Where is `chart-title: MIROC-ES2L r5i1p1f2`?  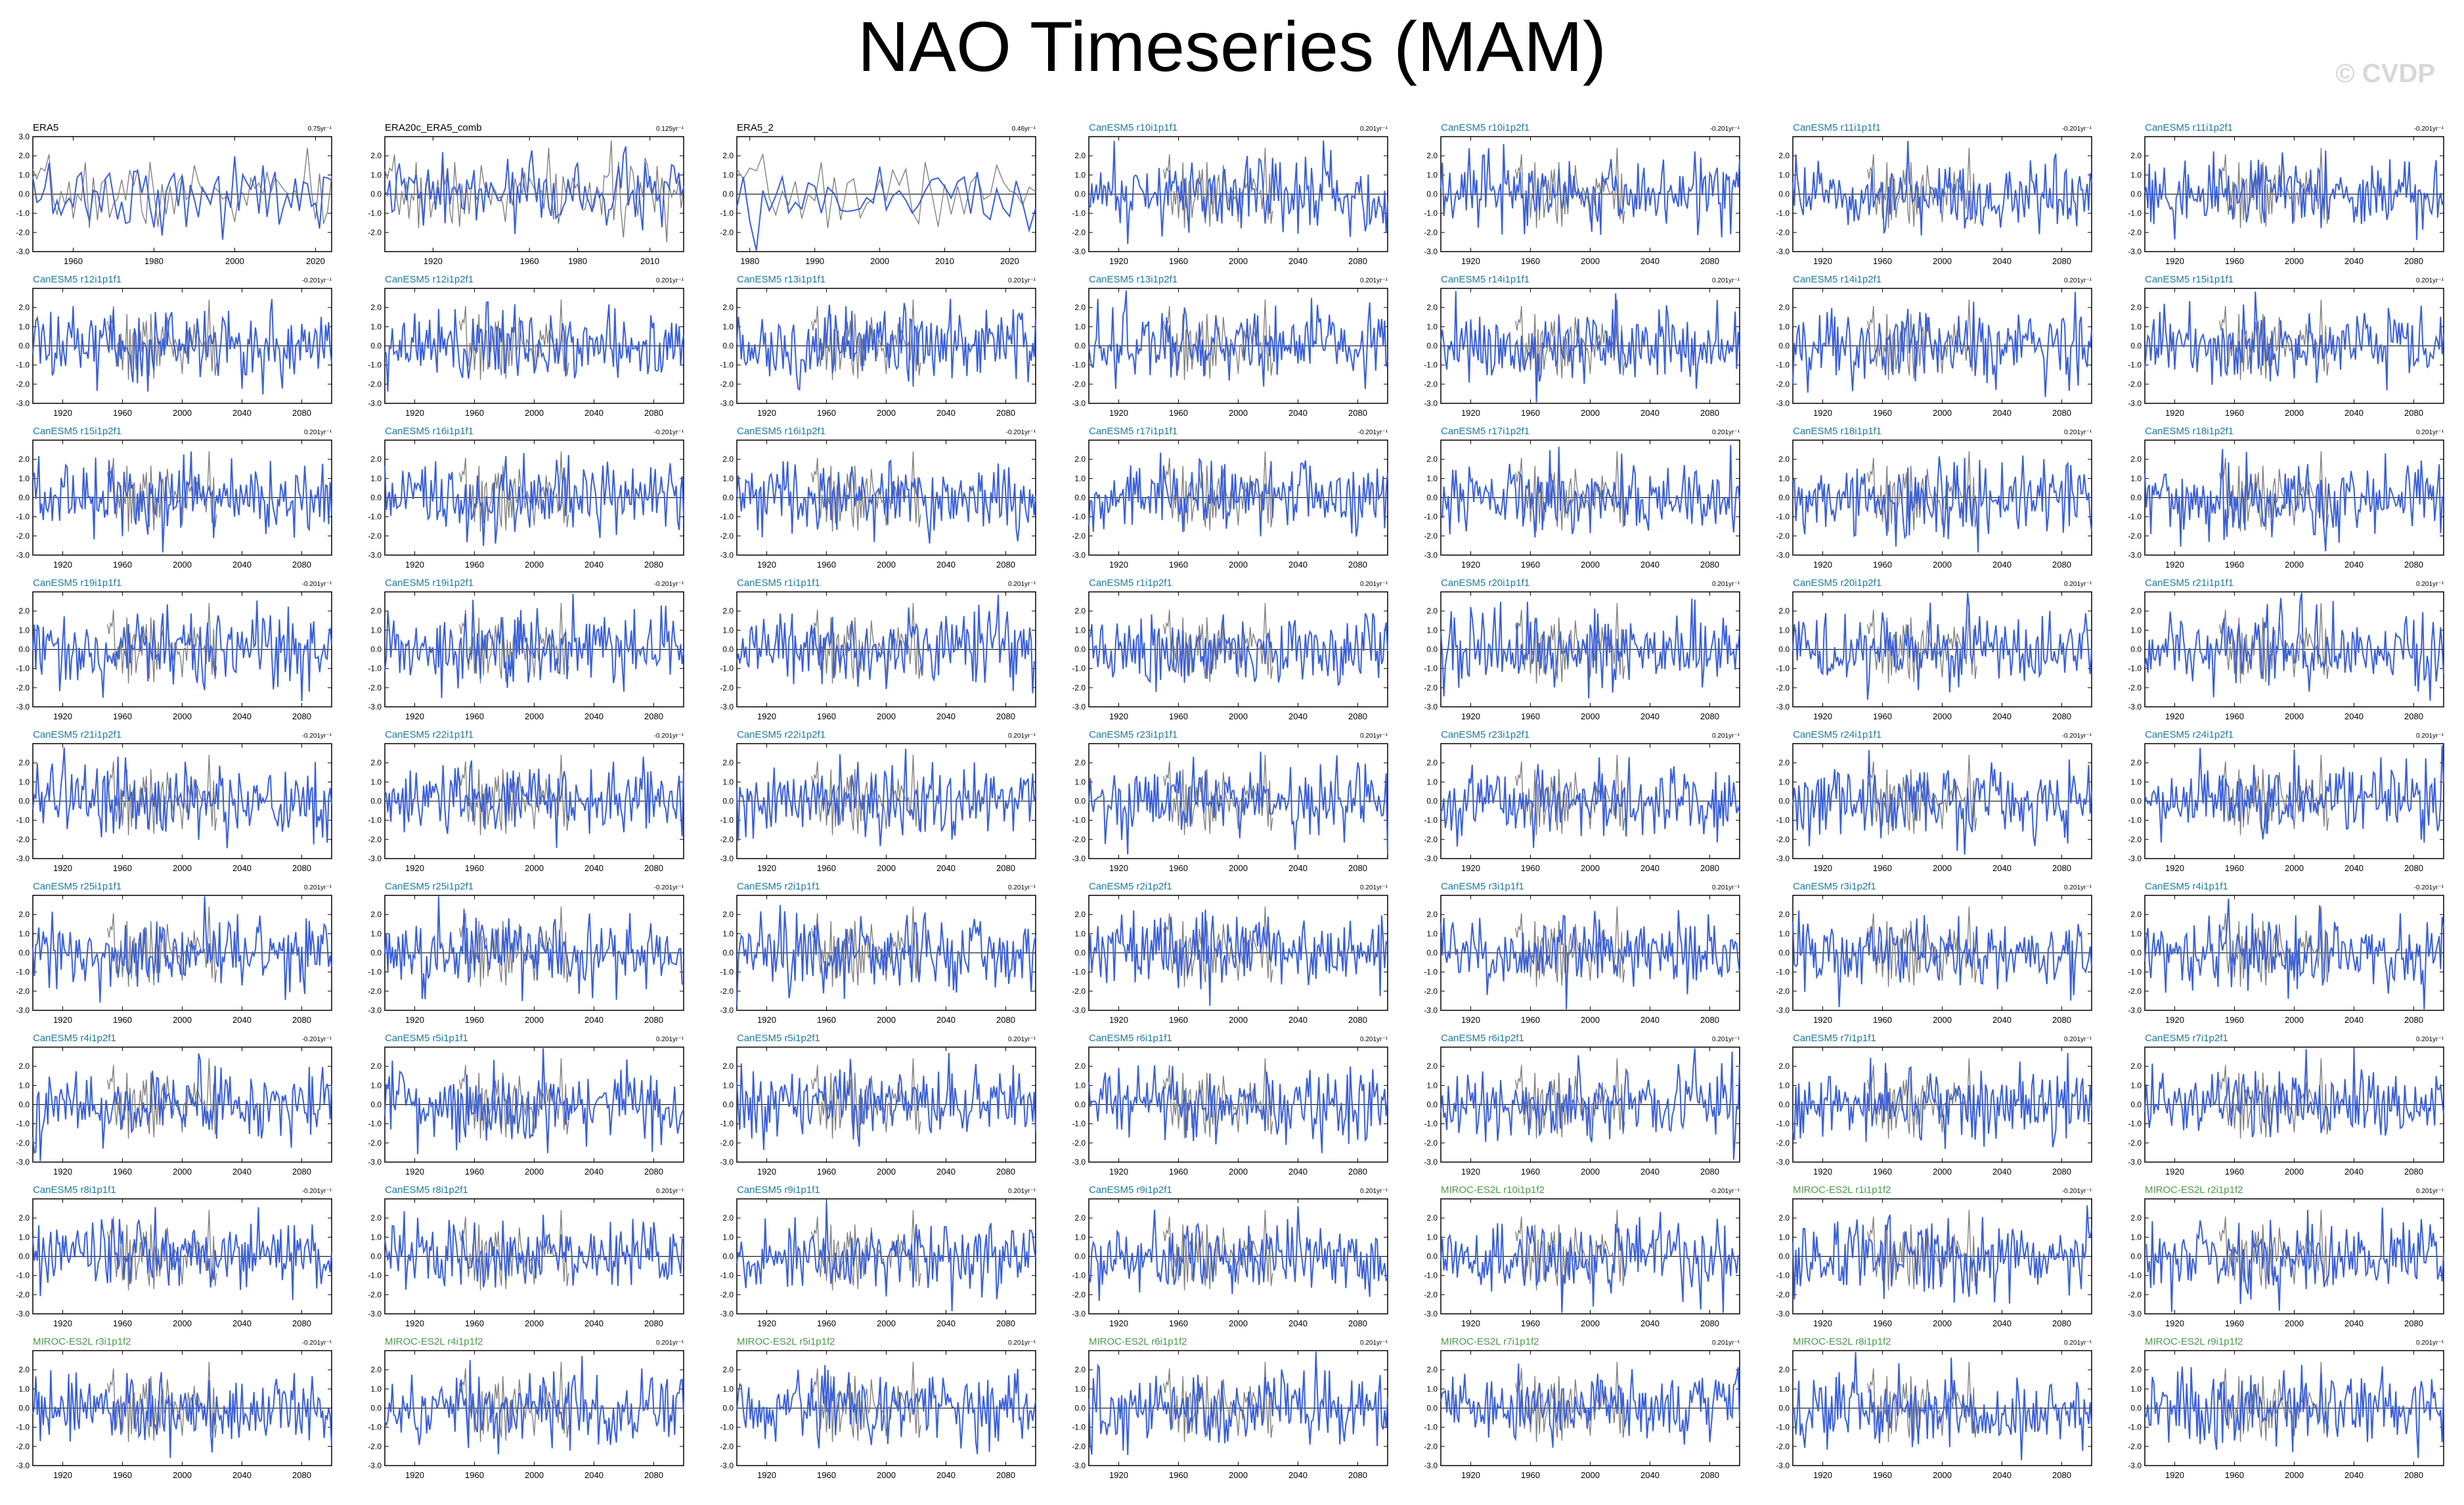
chart-title: MIROC-ES2L r5i1p1f2 is located at coordinates (786, 1341).